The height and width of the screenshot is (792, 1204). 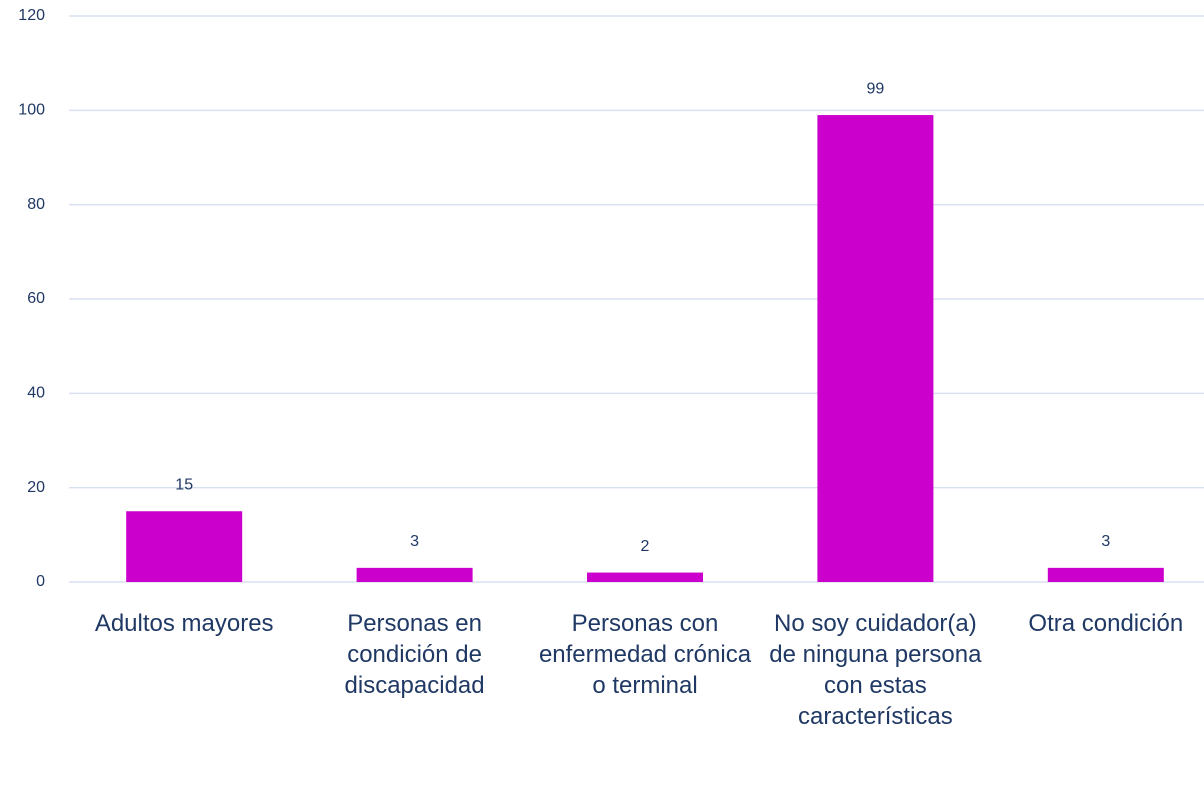 What do you see at coordinates (36, 393) in the screenshot?
I see `y-tick-label: 40` at bounding box center [36, 393].